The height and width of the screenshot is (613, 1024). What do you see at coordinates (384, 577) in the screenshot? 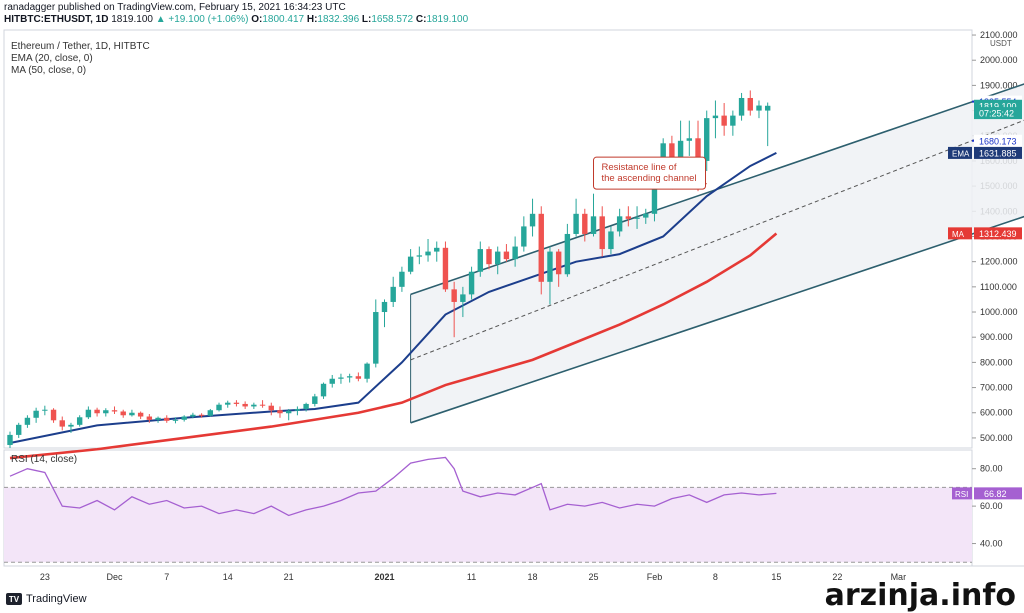
I see `time-tick-label: 2021` at bounding box center [384, 577].